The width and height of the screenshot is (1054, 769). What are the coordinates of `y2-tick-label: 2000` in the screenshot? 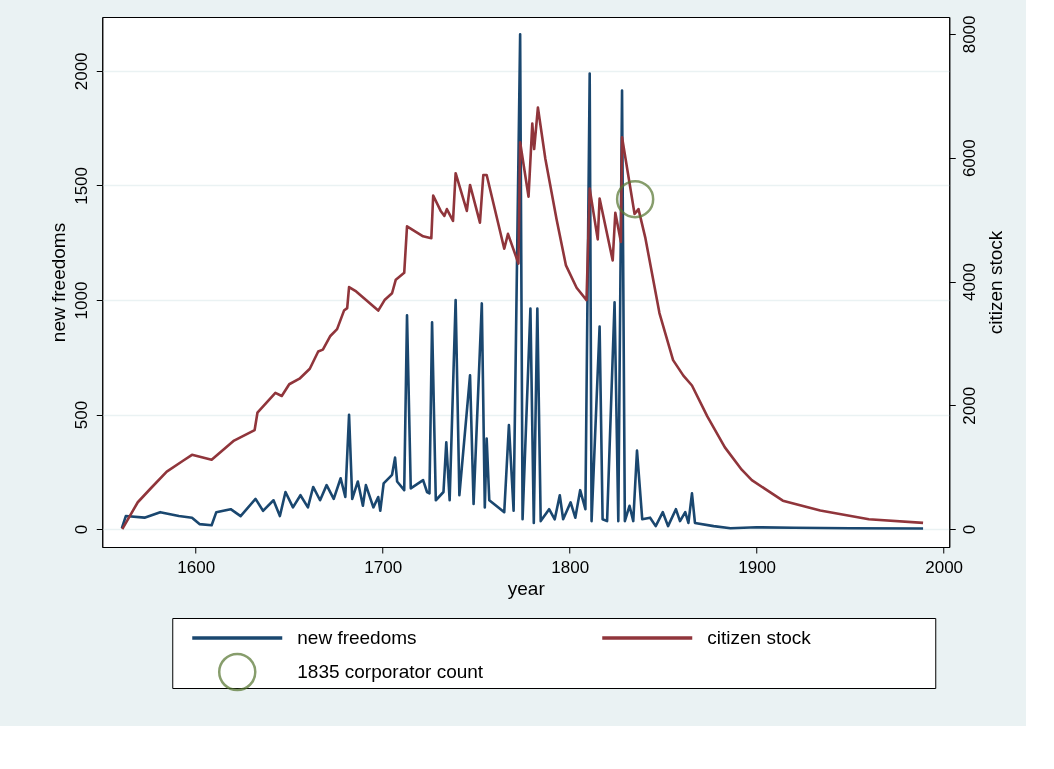 It's located at (969, 405).